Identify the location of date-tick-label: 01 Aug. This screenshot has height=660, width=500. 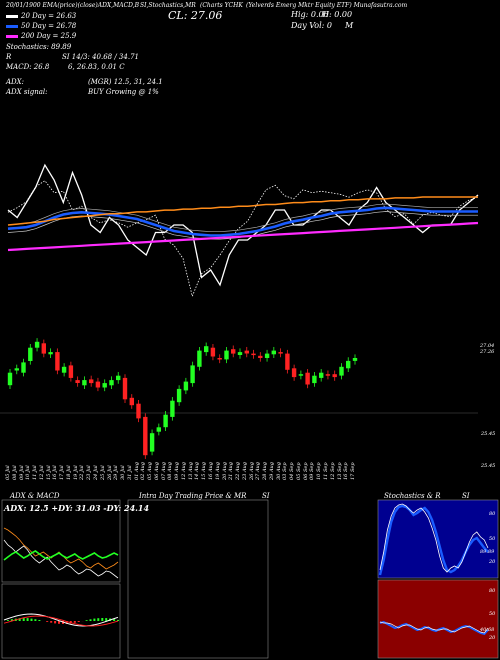
(136, 471).